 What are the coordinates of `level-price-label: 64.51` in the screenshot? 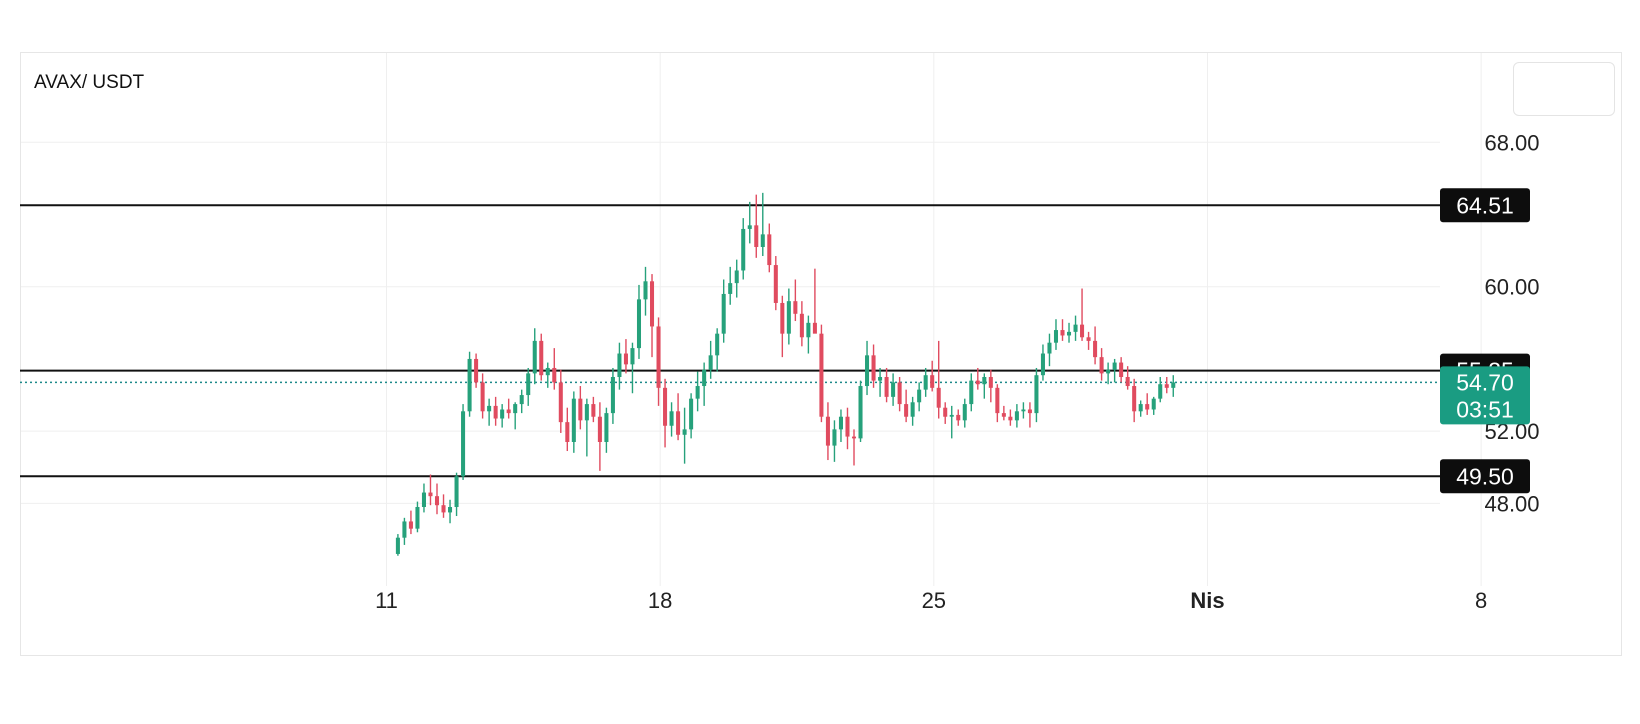 It's located at (1485, 205).